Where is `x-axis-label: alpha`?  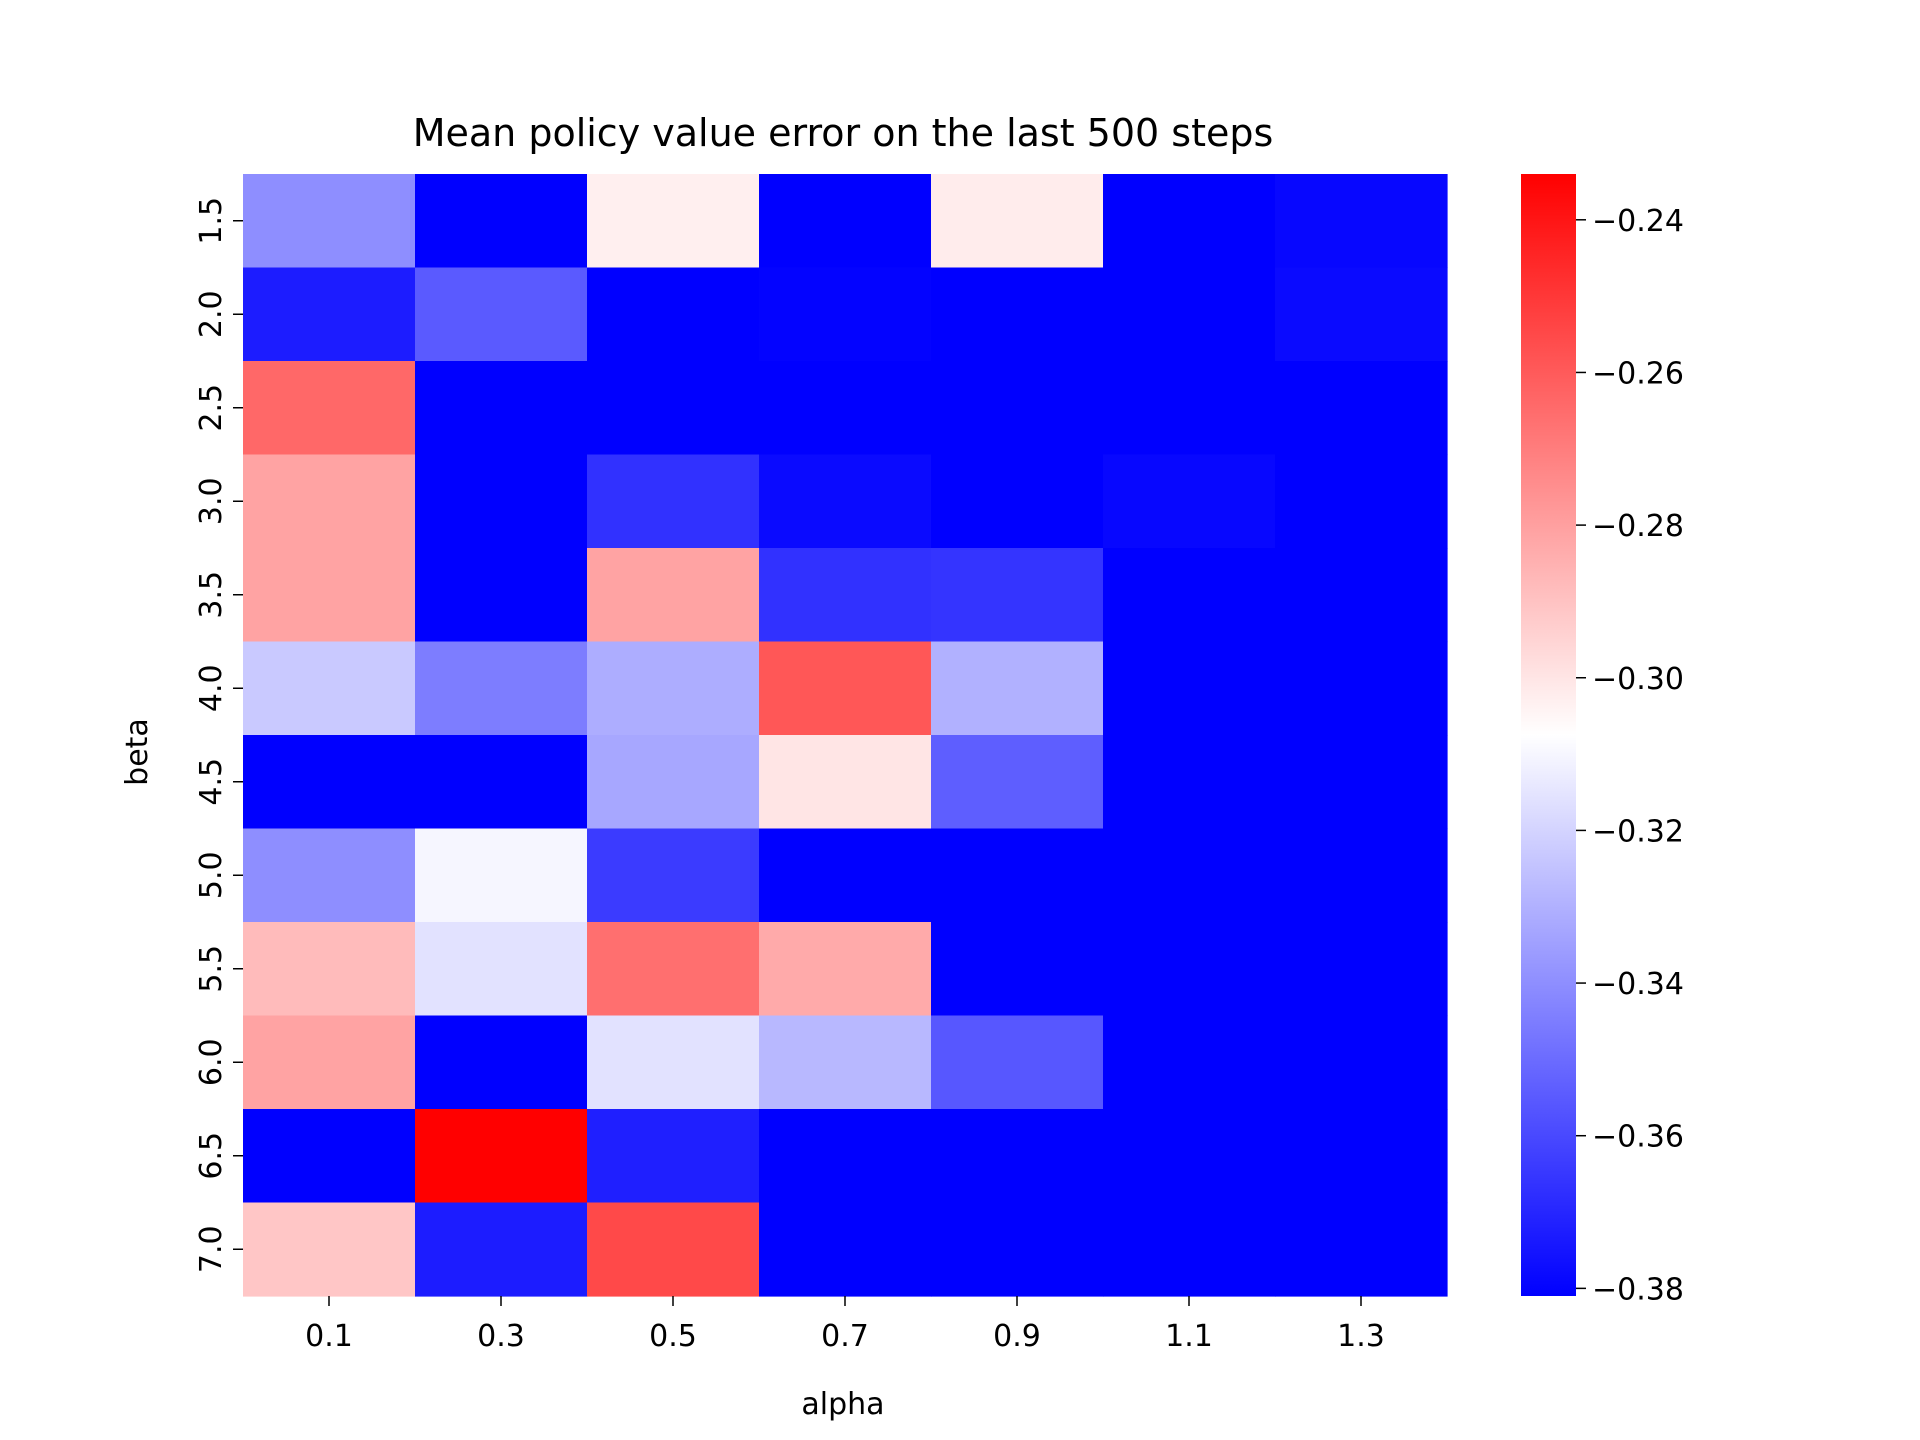 x-axis-label: alpha is located at coordinates (842, 1404).